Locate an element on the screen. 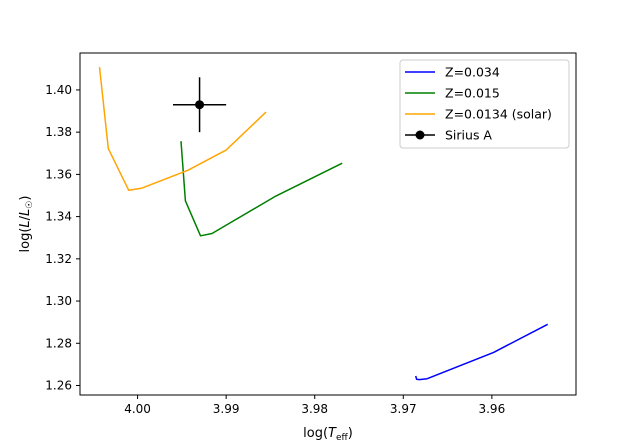  y-tick-label: 1.34 is located at coordinates (58, 217).